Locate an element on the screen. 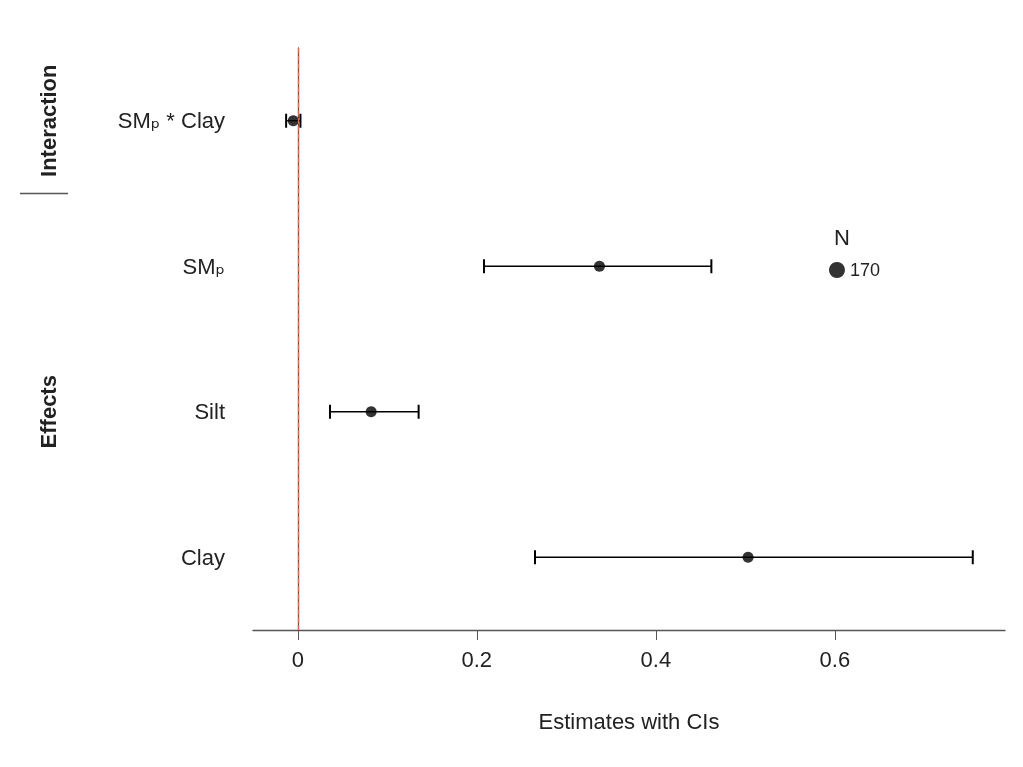  y-tick-label: SMₚ * Clay is located at coordinates (171, 121).